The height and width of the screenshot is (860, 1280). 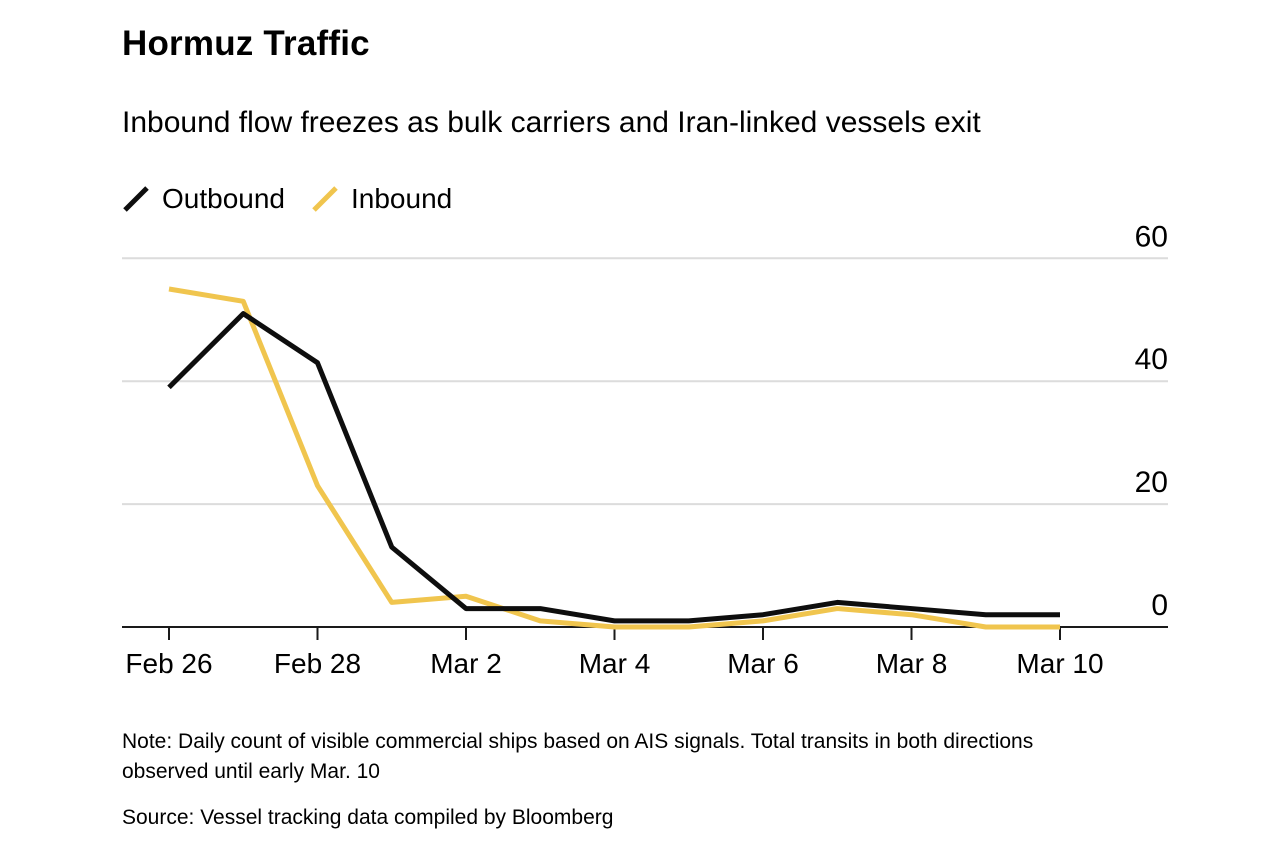 I want to click on legend-item-outbound: Outbound, so click(x=203, y=199).